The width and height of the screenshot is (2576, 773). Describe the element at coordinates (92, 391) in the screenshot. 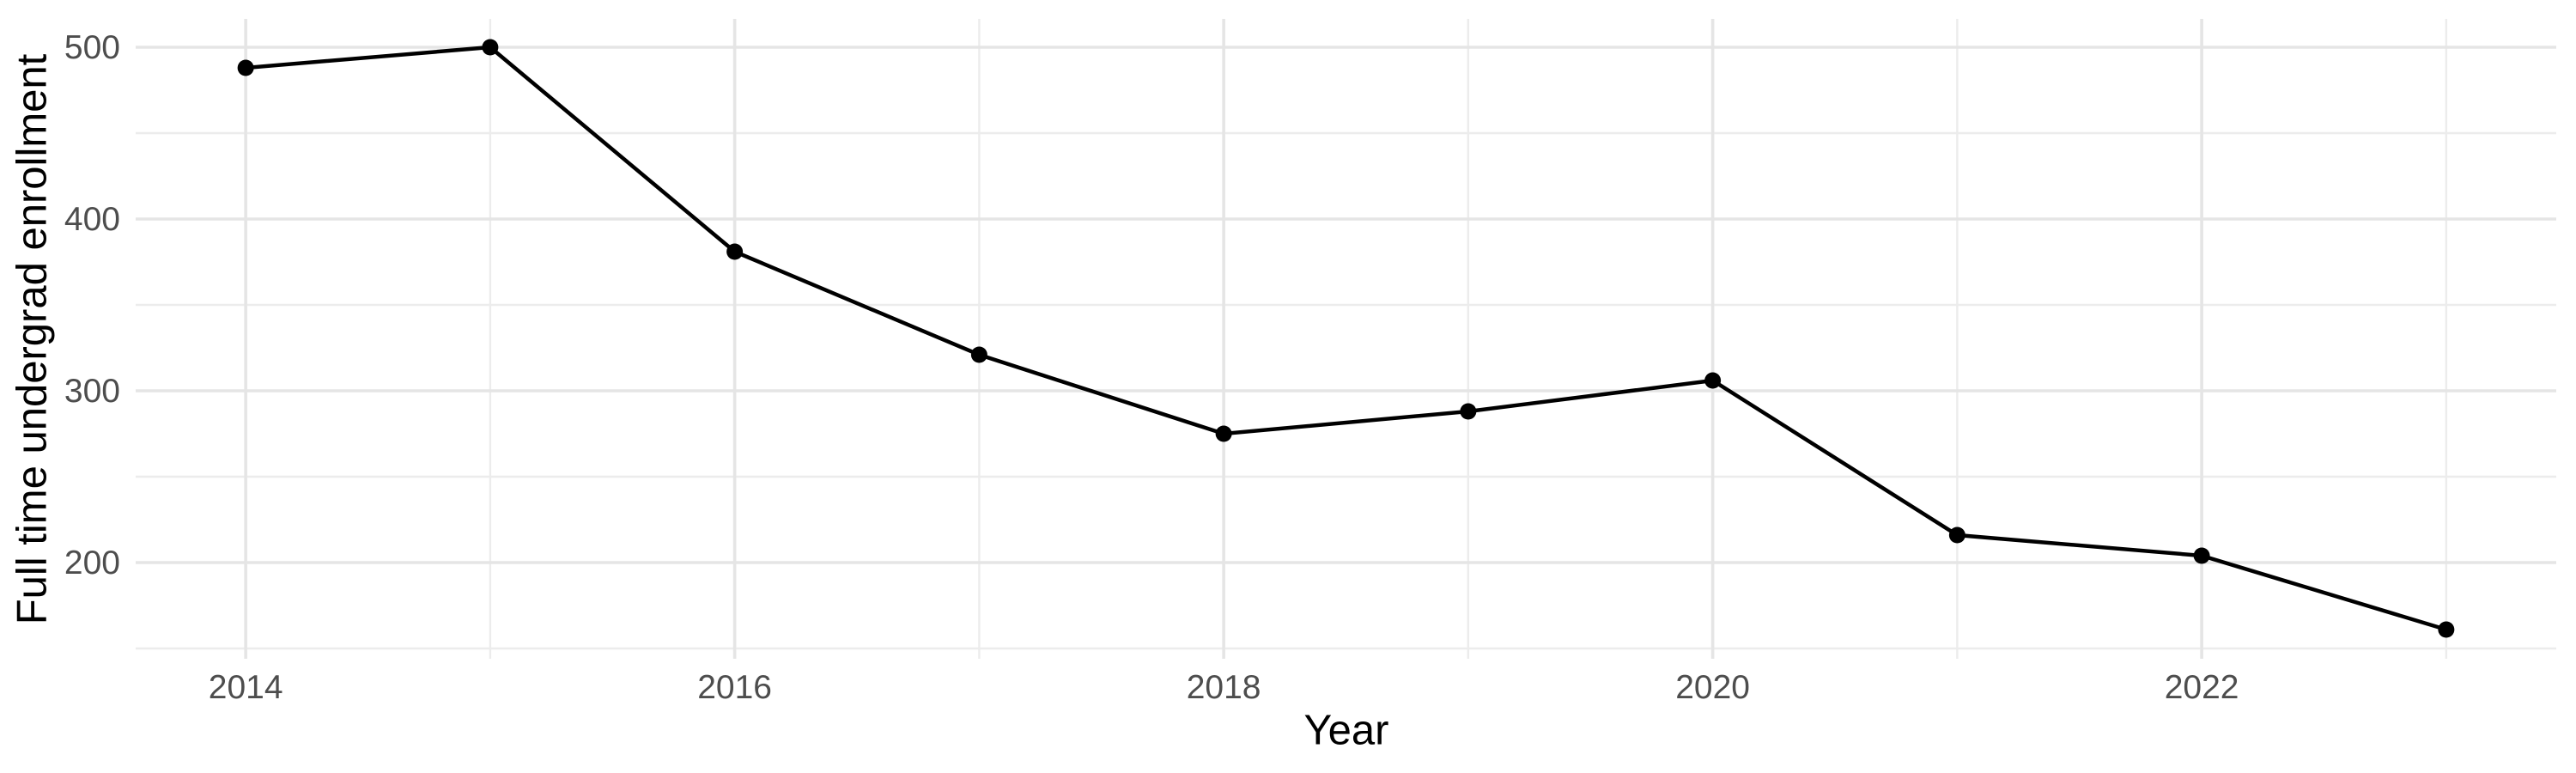

I see `y-tick-label: 300` at that location.